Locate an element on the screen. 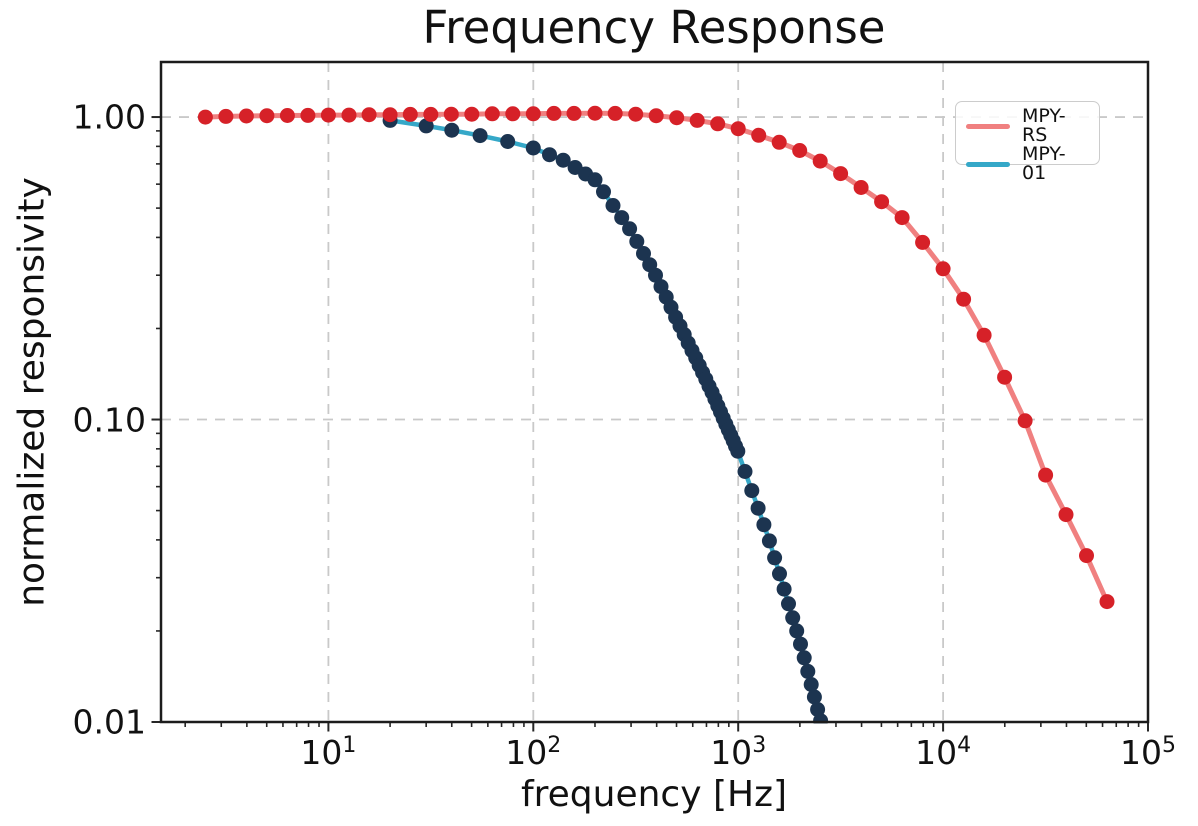 This screenshot has width=1198, height=826. legend-item-mpy-01: MPY-01 is located at coordinates (1027, 164).